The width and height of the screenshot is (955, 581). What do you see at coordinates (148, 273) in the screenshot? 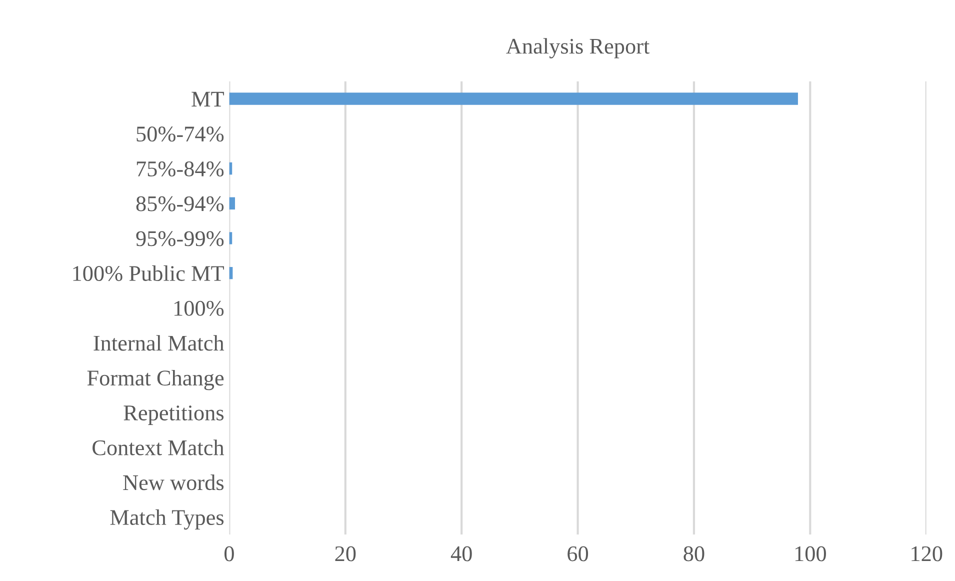
I see `y-tick-label: 100% Public MT` at bounding box center [148, 273].